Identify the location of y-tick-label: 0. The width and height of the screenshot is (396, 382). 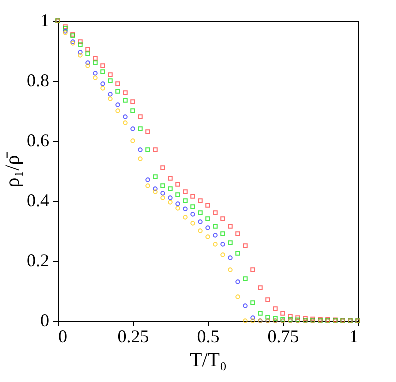
(45, 320).